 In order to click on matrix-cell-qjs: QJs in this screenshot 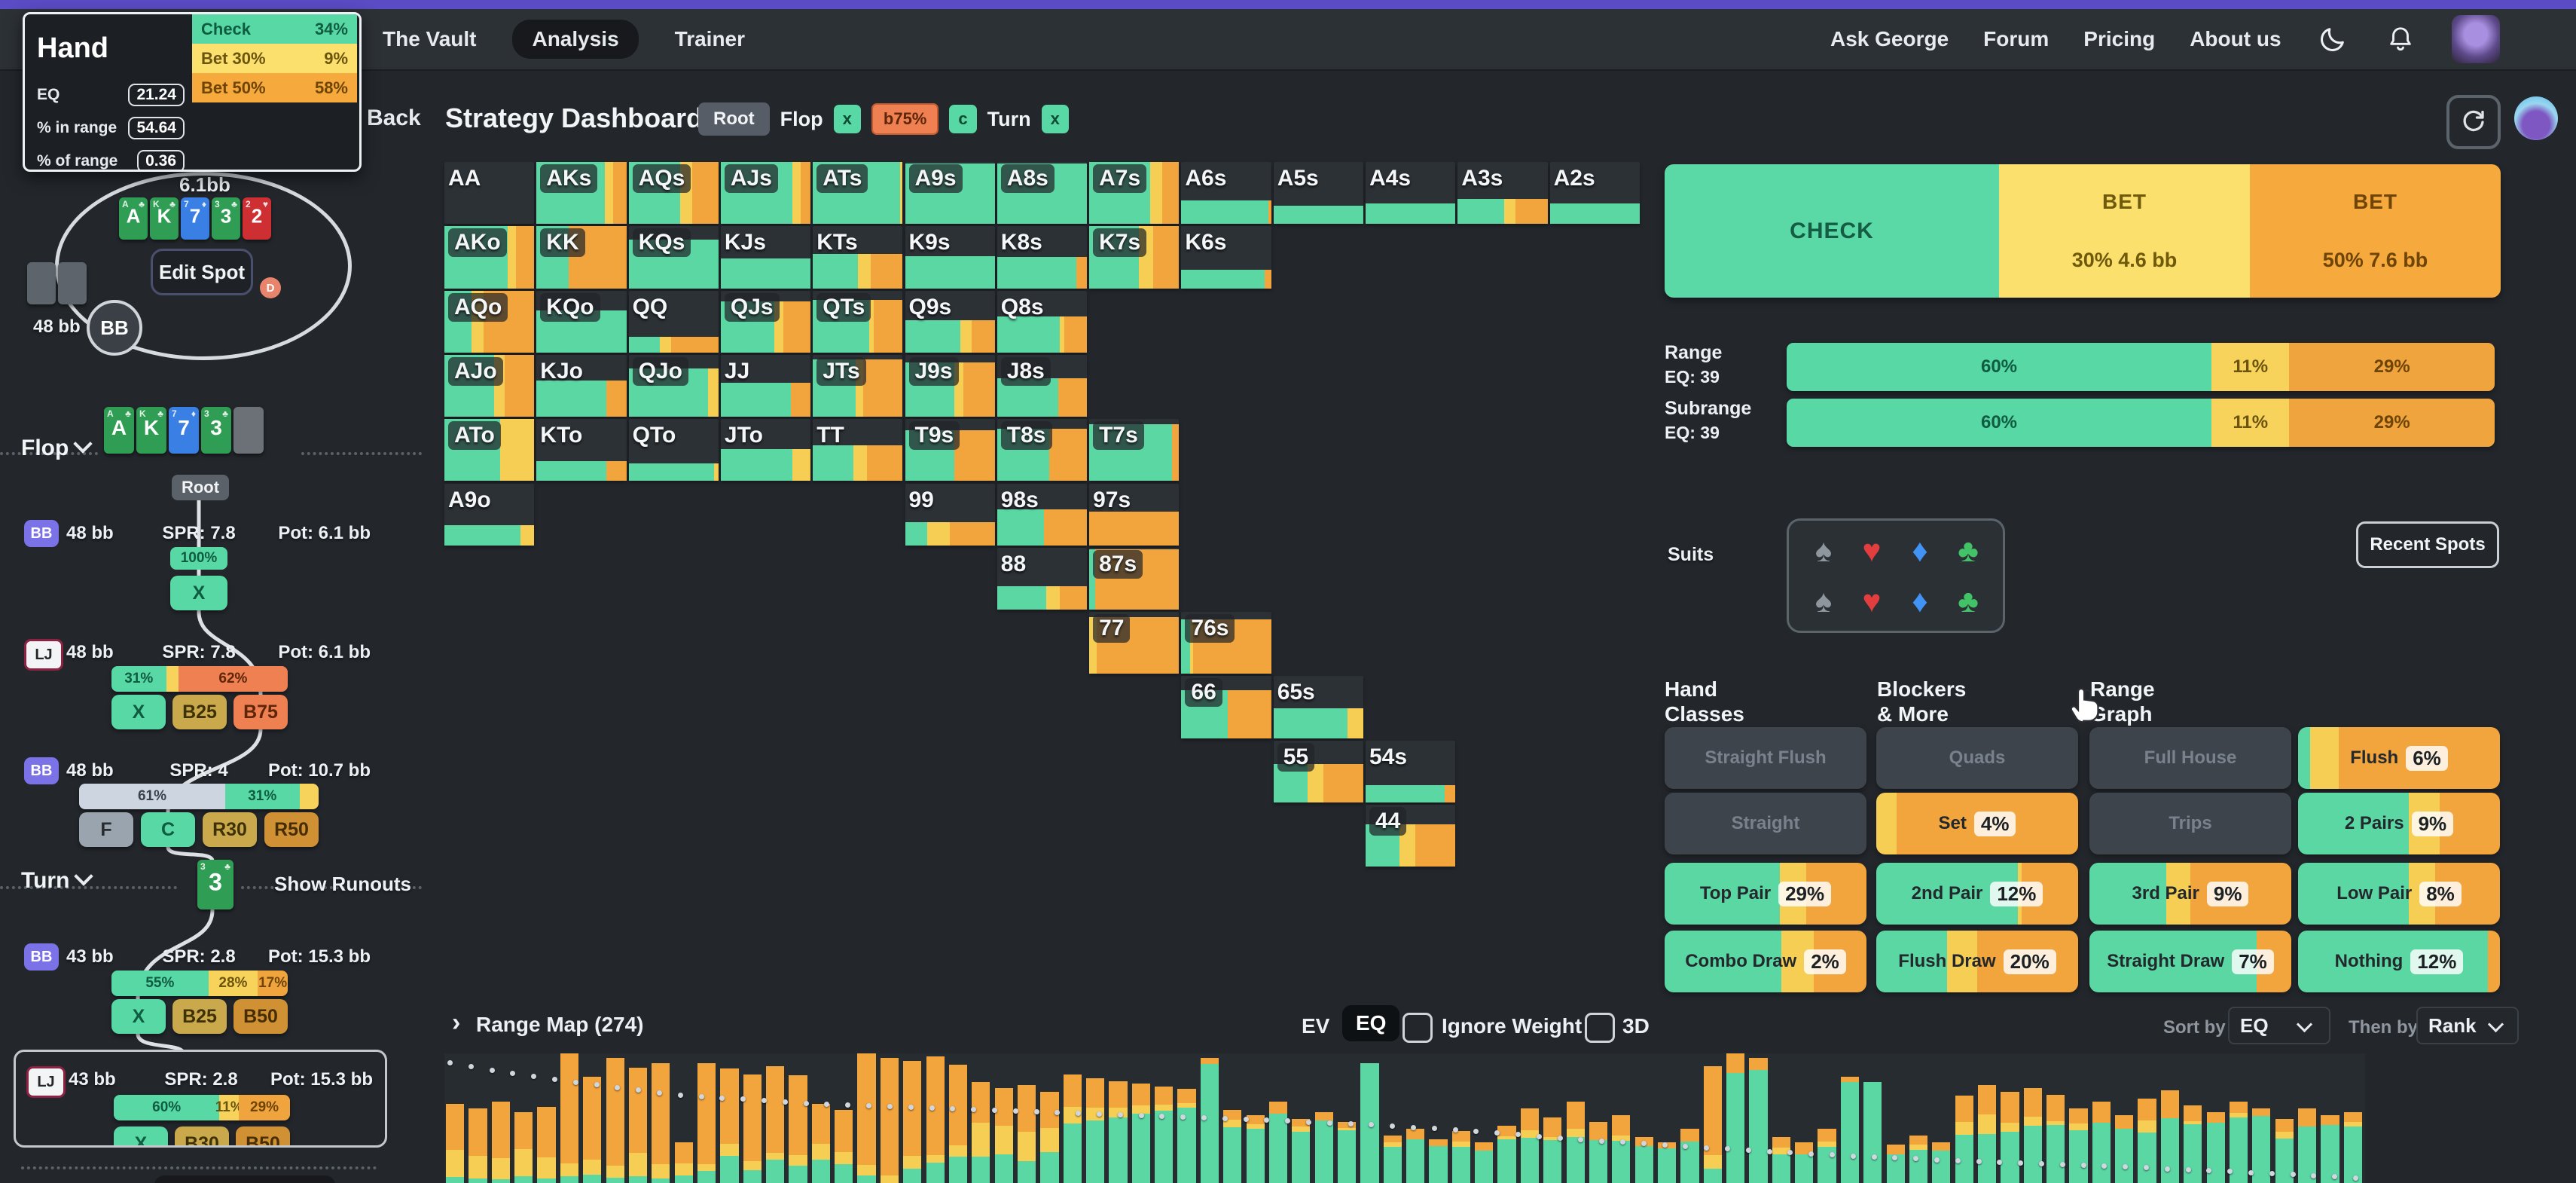, I will do `click(766, 322)`.